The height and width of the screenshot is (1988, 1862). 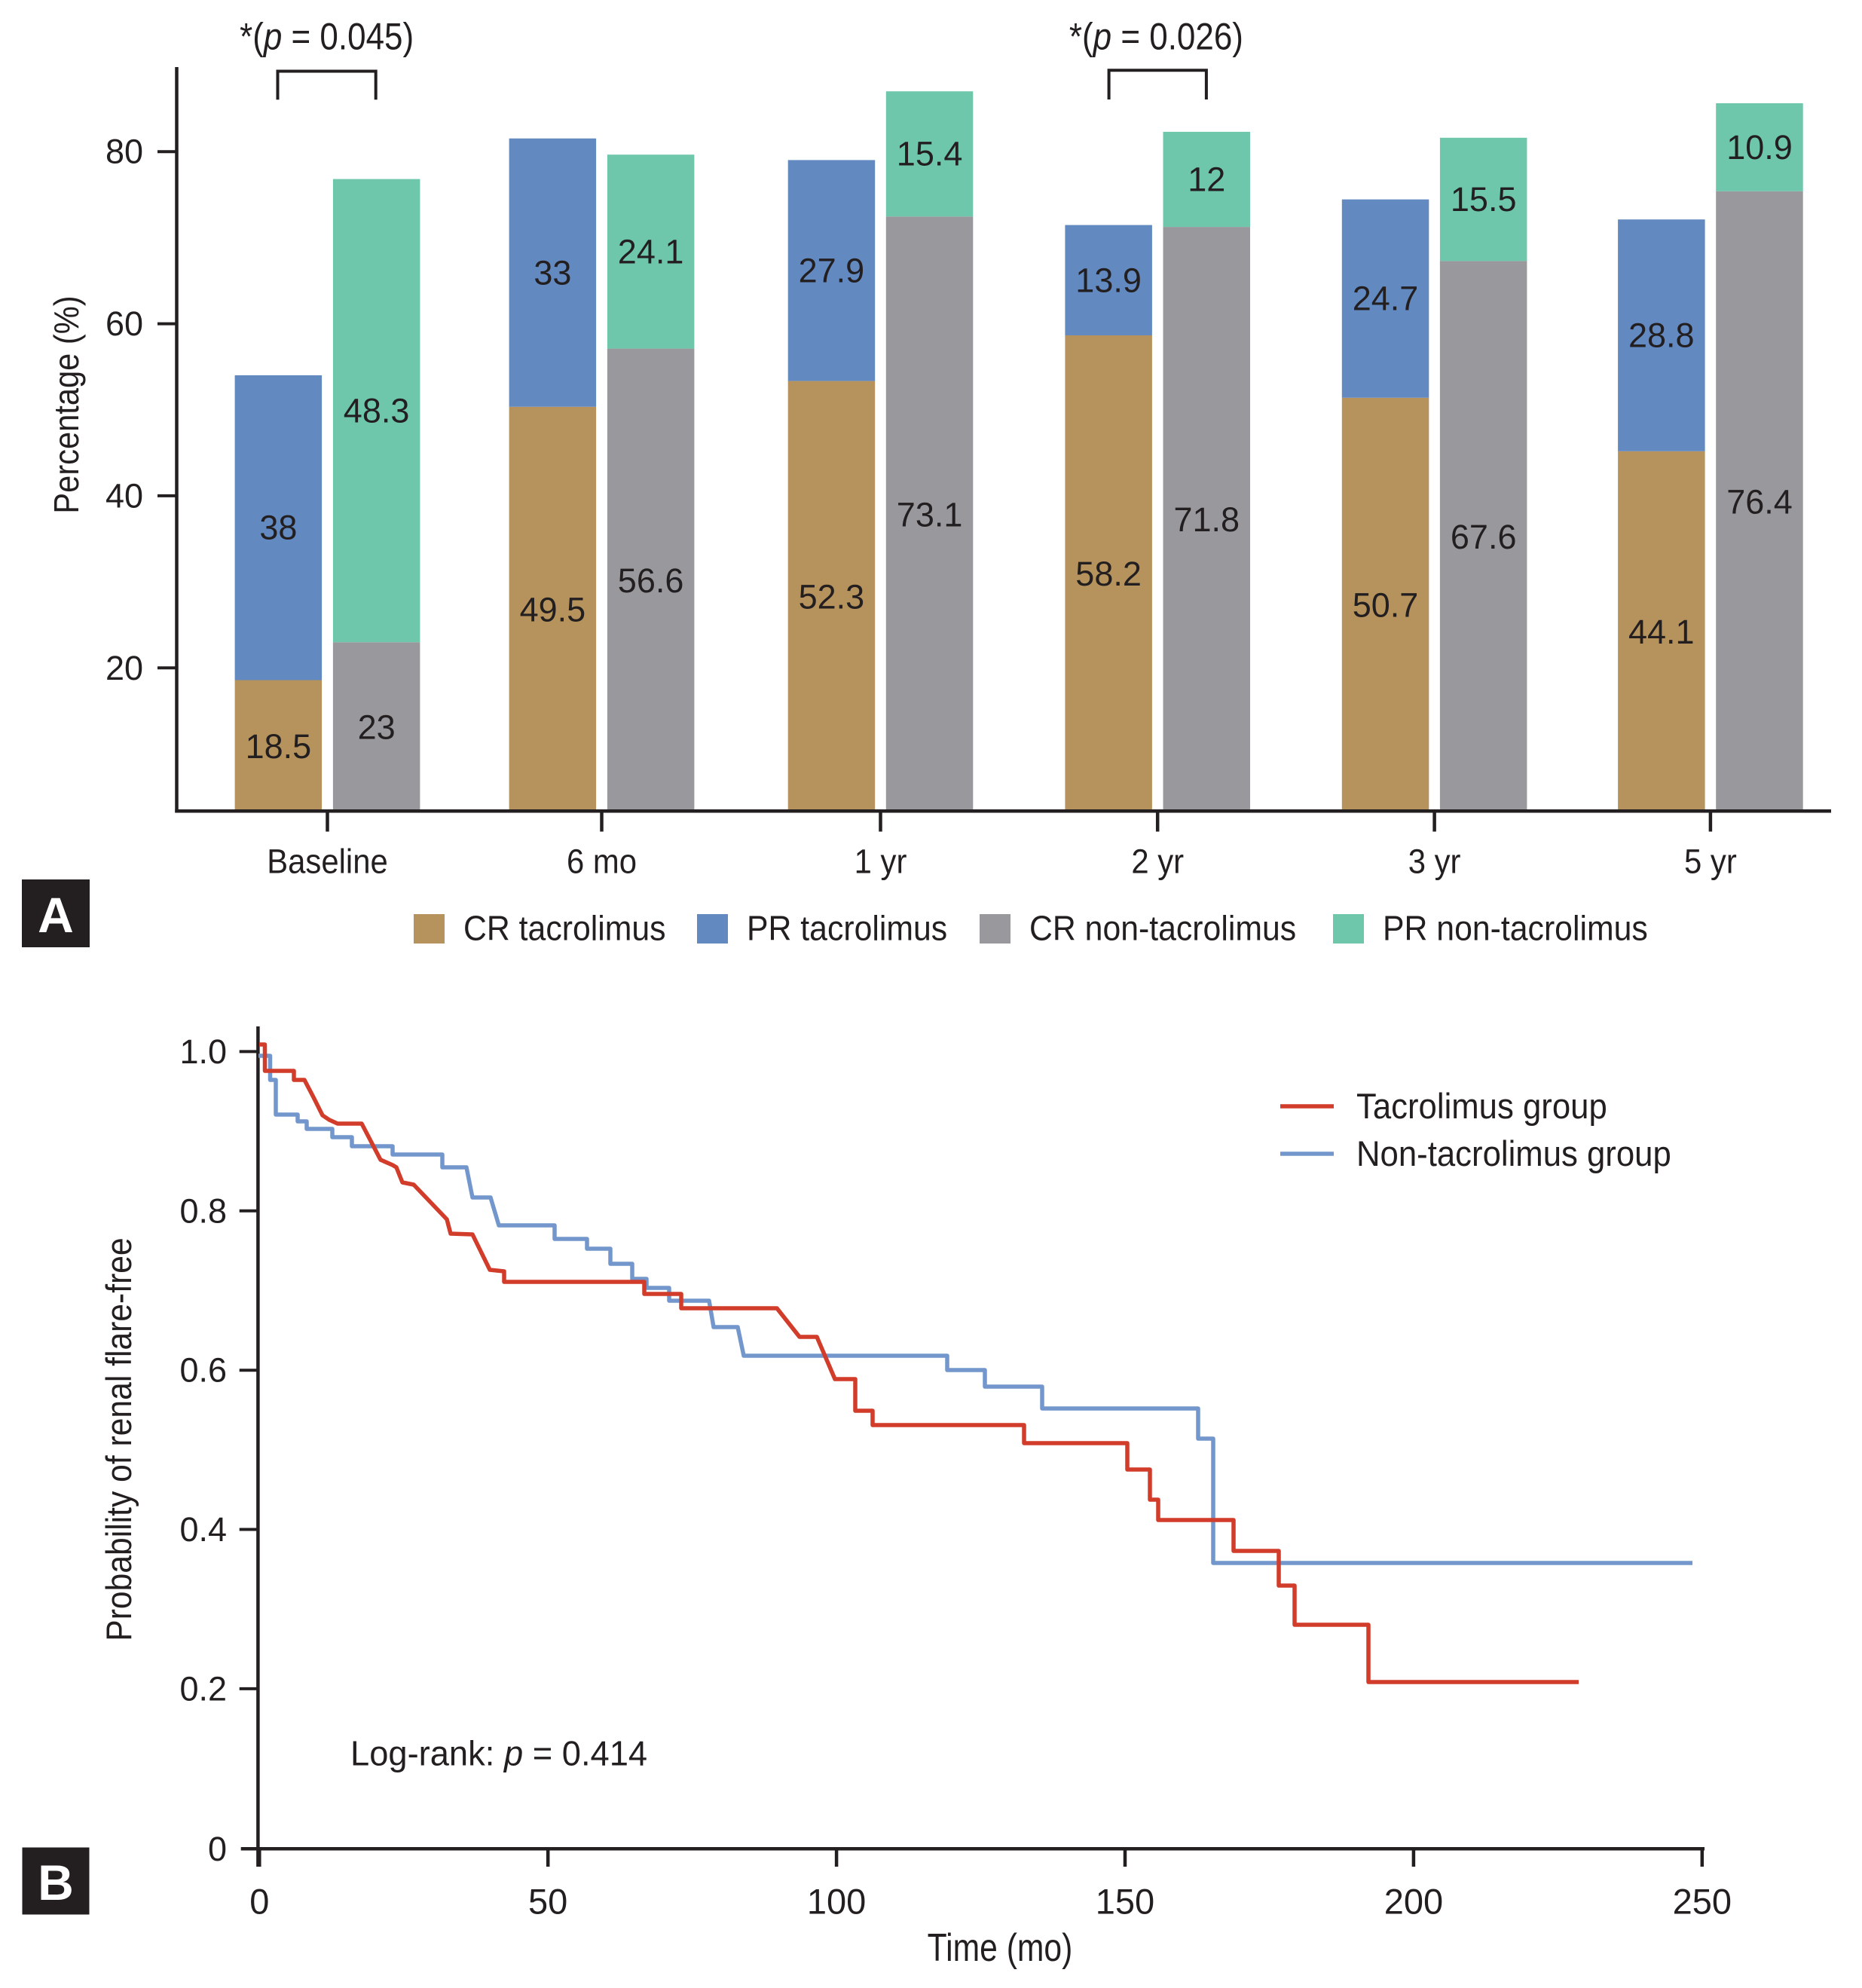 What do you see at coordinates (1514, 1154) in the screenshot?
I see `svg-text: Non-tacrolimus group` at bounding box center [1514, 1154].